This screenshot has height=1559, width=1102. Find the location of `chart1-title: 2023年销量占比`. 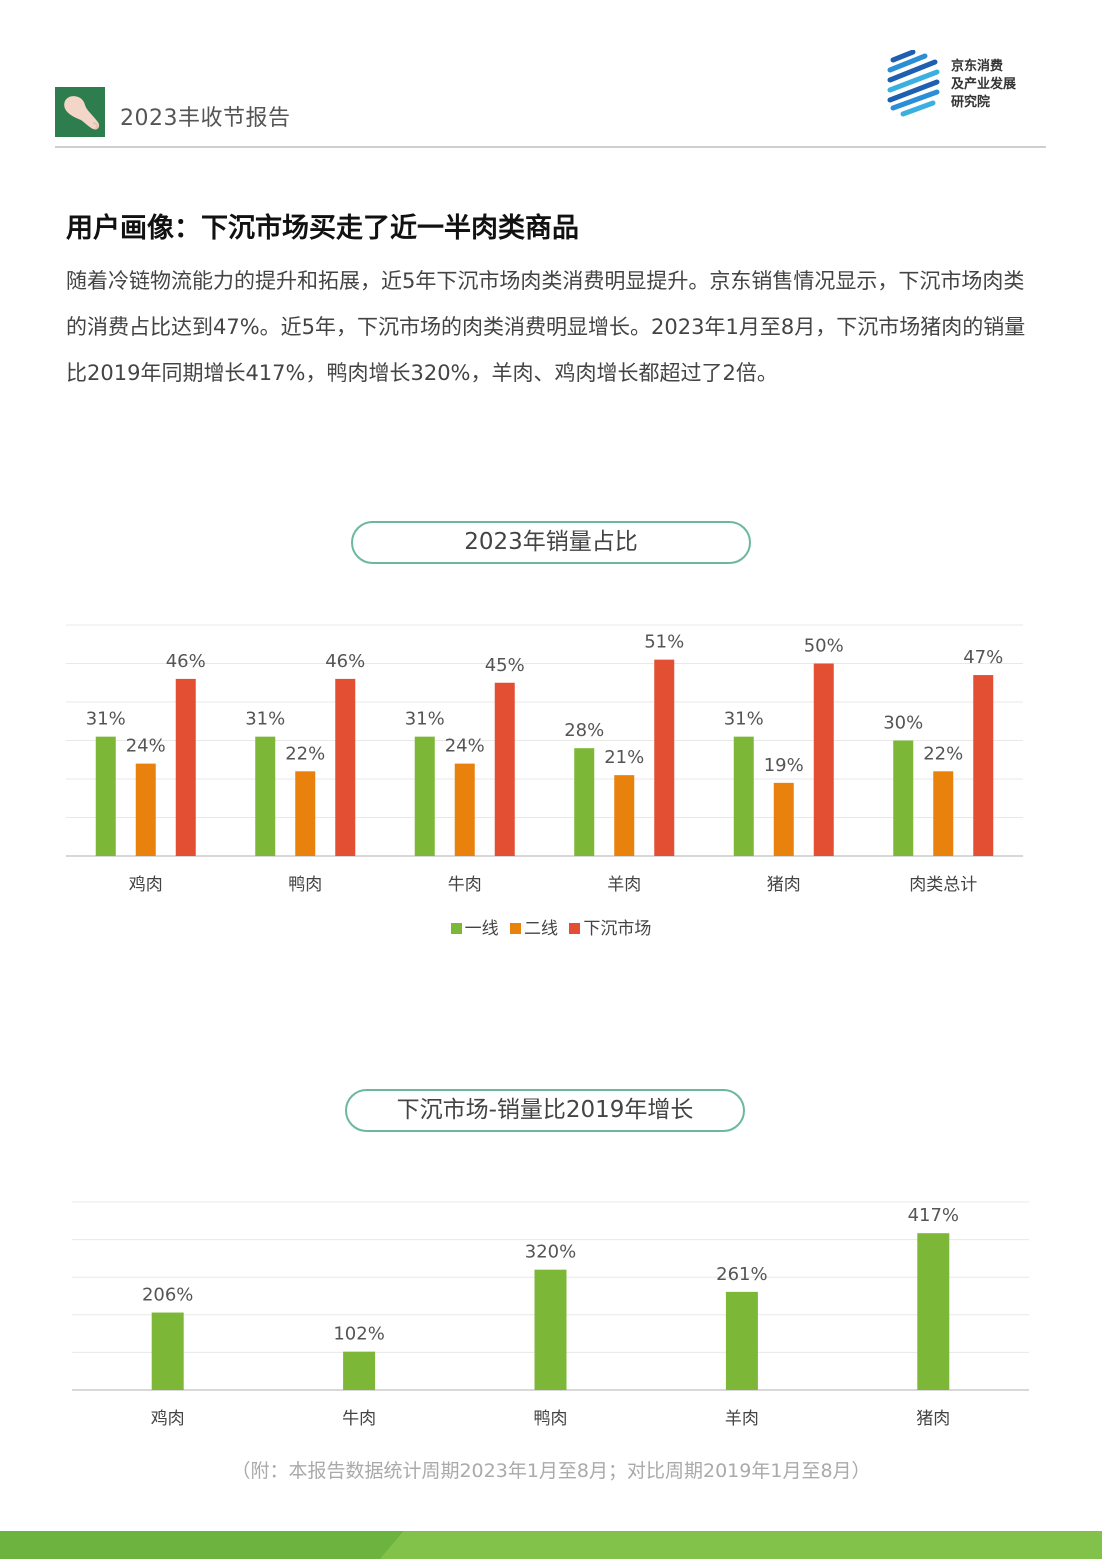

chart1-title: 2023年销量占比 is located at coordinates (551, 542).